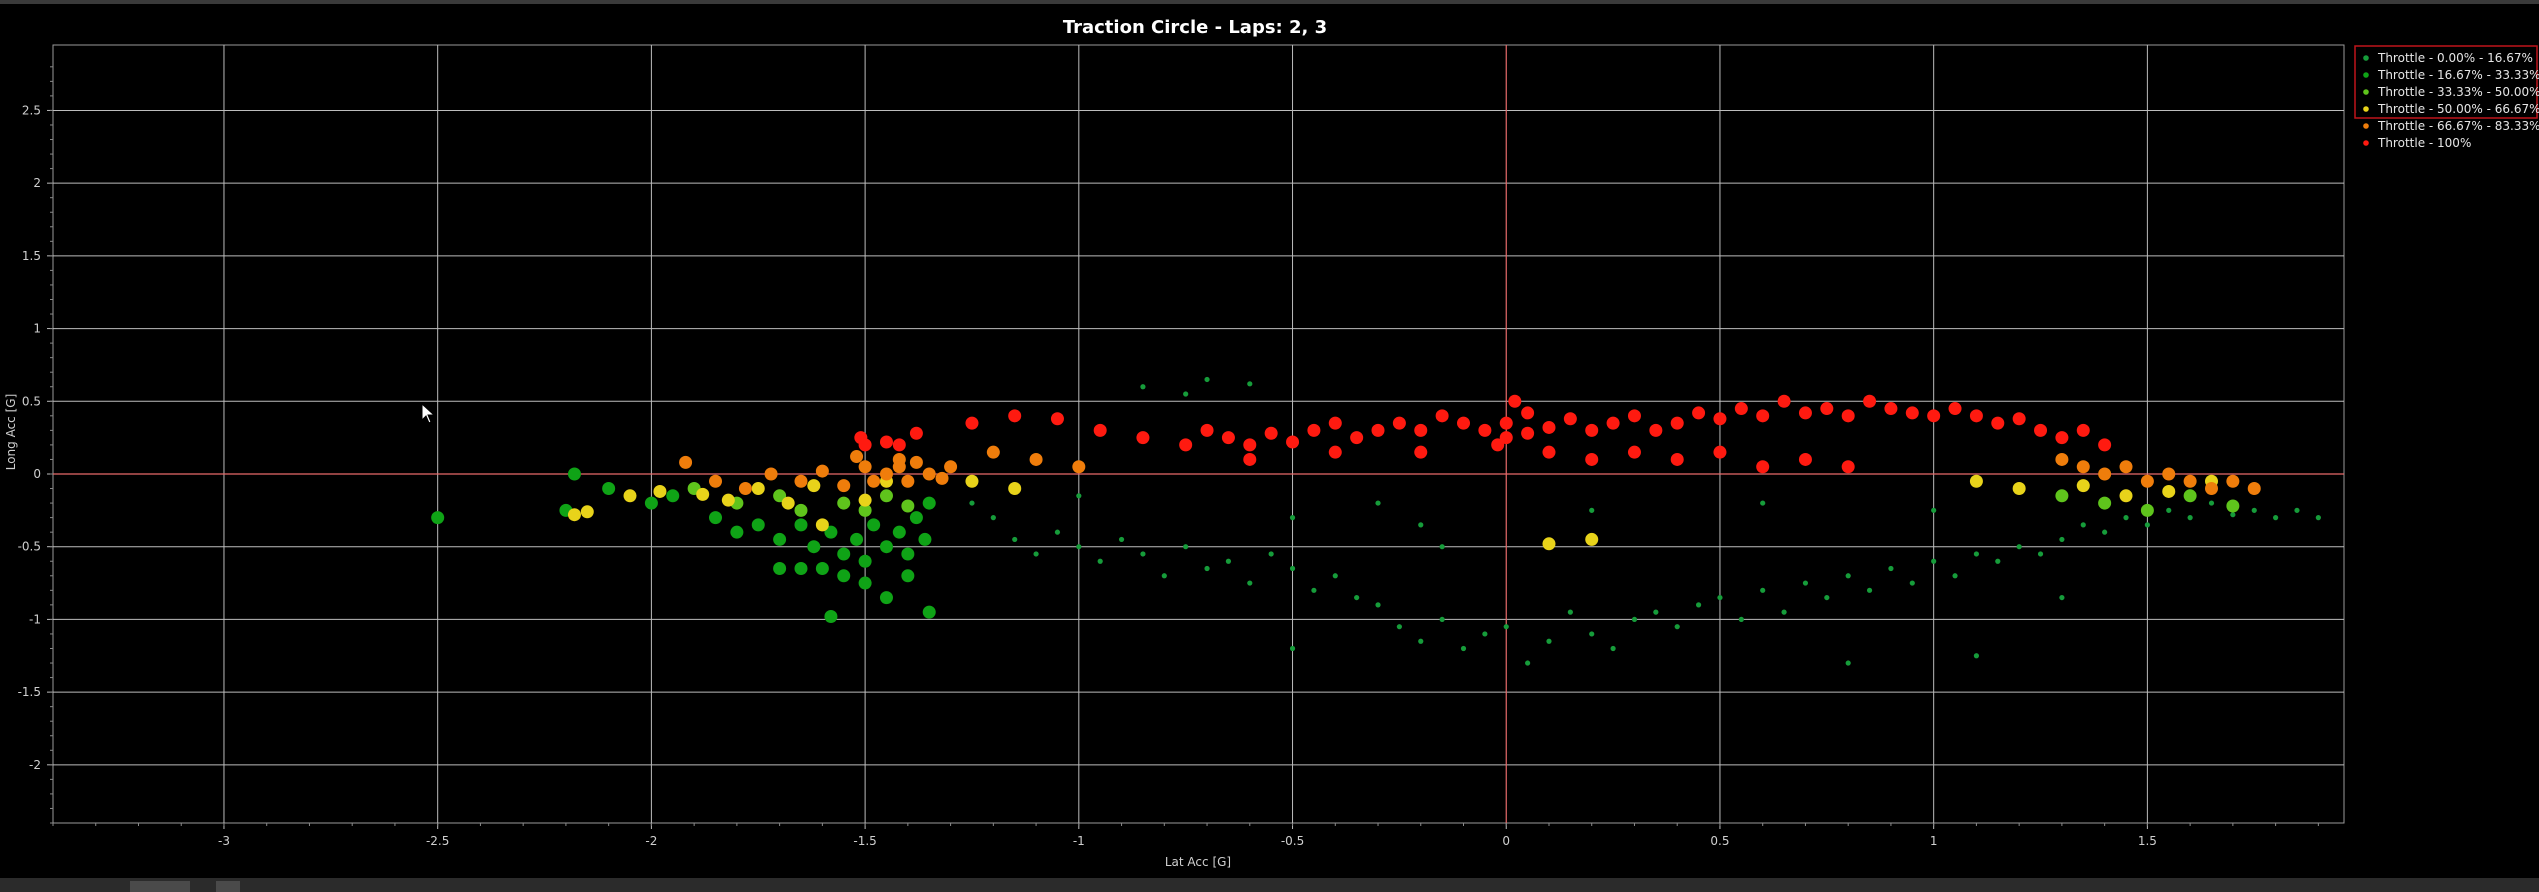 The image size is (2539, 892). Describe the element at coordinates (2458, 75) in the screenshot. I see `legend-entry: Throttle - 16.67% - 33.33%` at that location.